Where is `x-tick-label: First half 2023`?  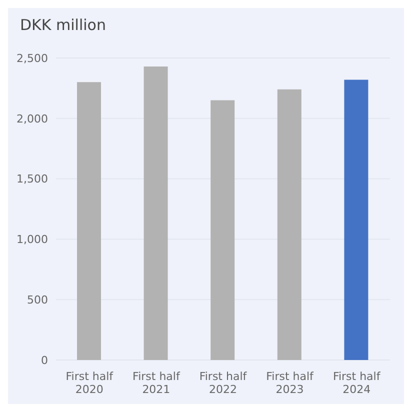
x-tick-label: First half 2023 is located at coordinates (290, 383).